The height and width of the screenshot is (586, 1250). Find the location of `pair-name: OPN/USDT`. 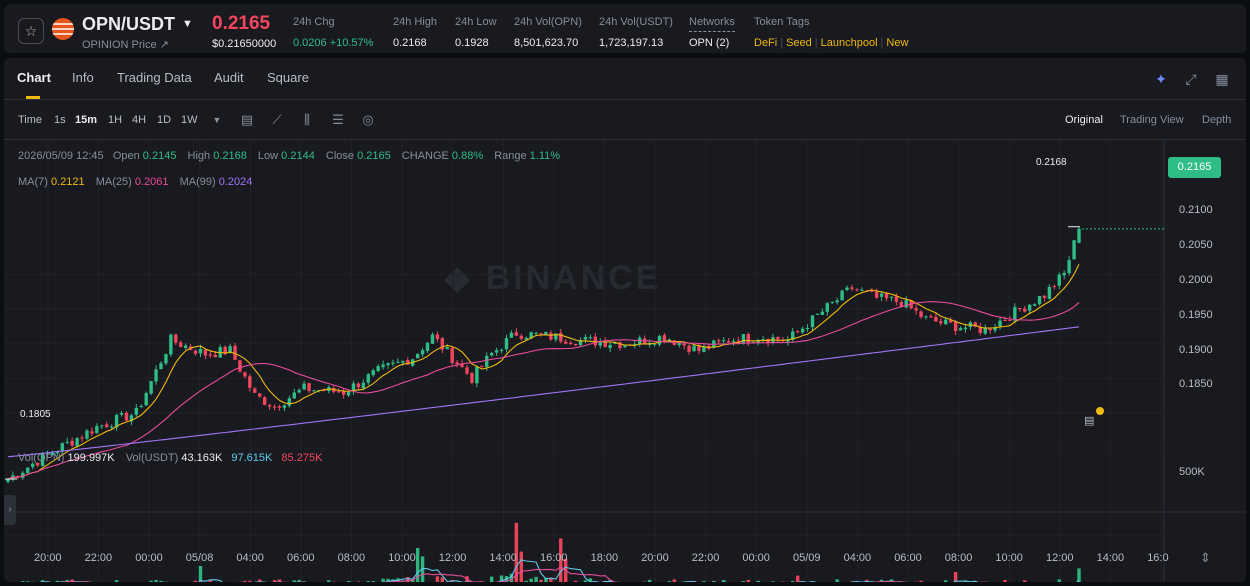

pair-name: OPN/USDT is located at coordinates (129, 24).